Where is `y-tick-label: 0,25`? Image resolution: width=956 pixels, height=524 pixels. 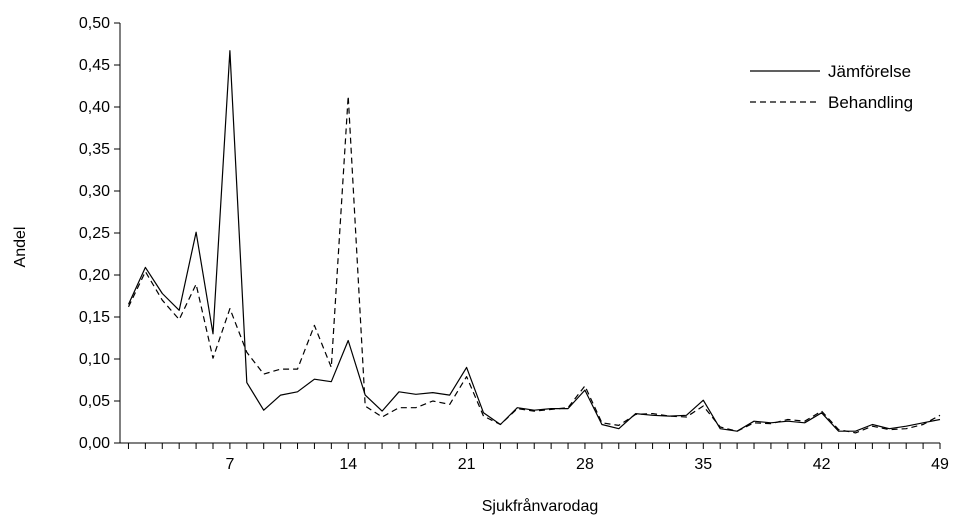 y-tick-label: 0,25 is located at coordinates (94, 233).